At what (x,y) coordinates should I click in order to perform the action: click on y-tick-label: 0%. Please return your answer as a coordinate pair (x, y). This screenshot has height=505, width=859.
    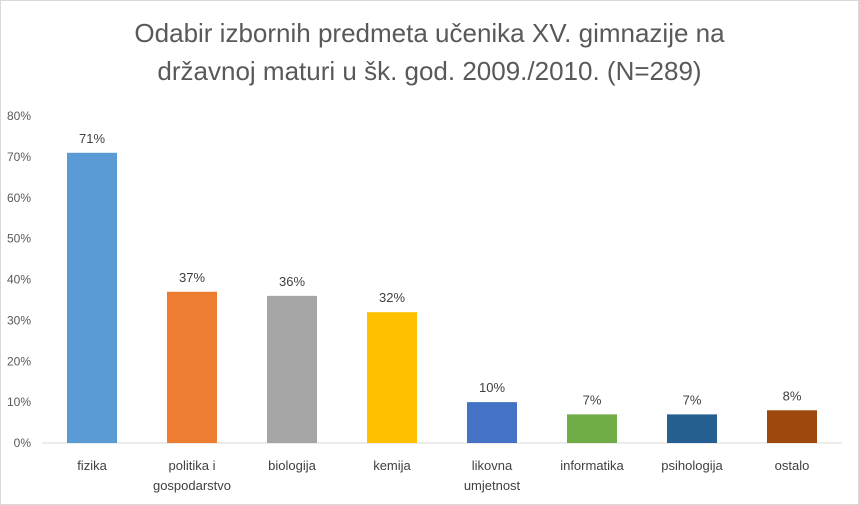
    Looking at the image, I should click on (23, 443).